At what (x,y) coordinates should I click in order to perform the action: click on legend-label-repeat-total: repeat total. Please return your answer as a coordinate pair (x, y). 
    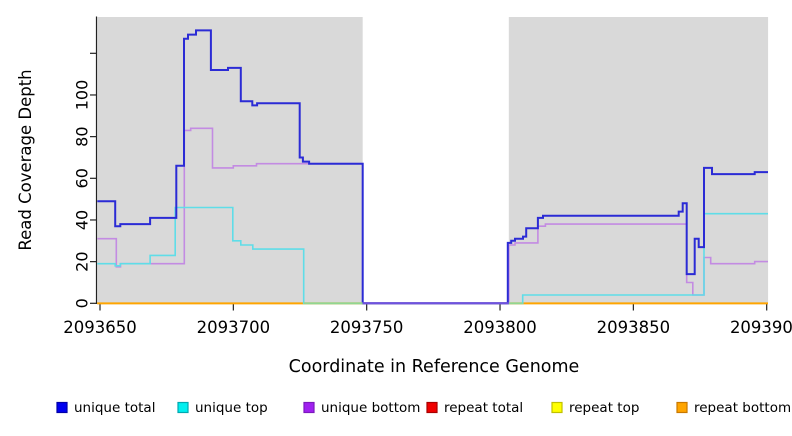
    Looking at the image, I should click on (483, 408).